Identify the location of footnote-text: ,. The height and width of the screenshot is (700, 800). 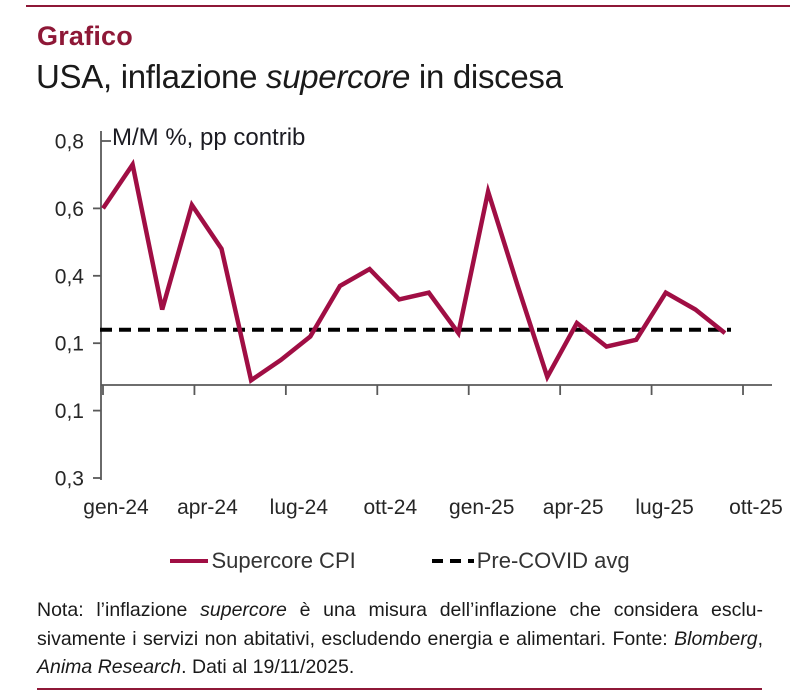
(760, 638).